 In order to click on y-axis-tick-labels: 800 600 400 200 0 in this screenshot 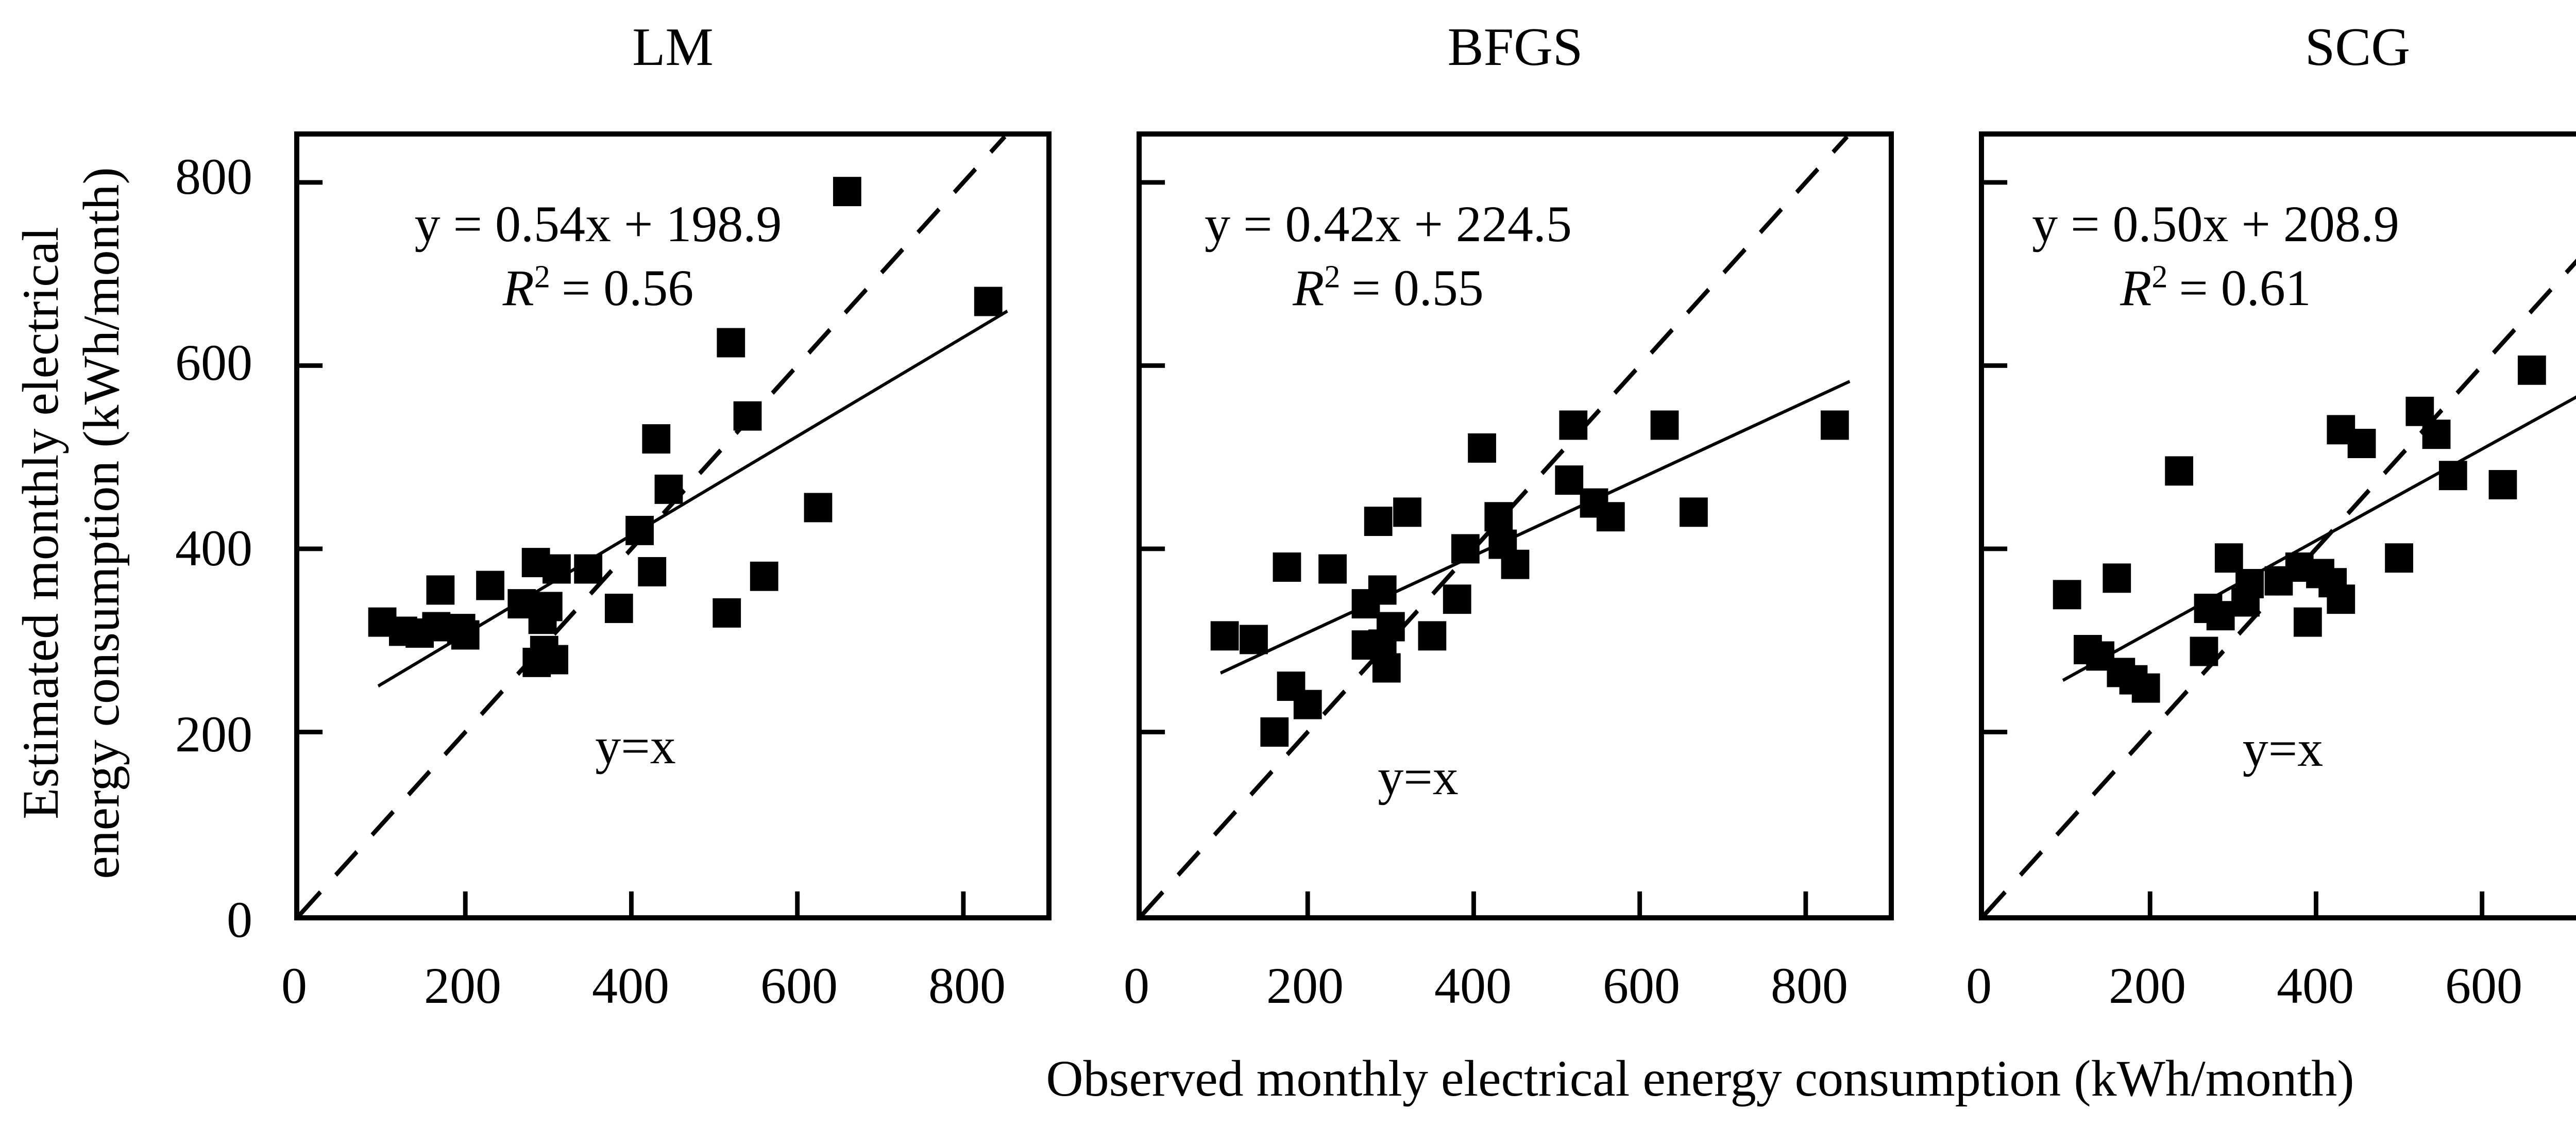, I will do `click(188, 563)`.